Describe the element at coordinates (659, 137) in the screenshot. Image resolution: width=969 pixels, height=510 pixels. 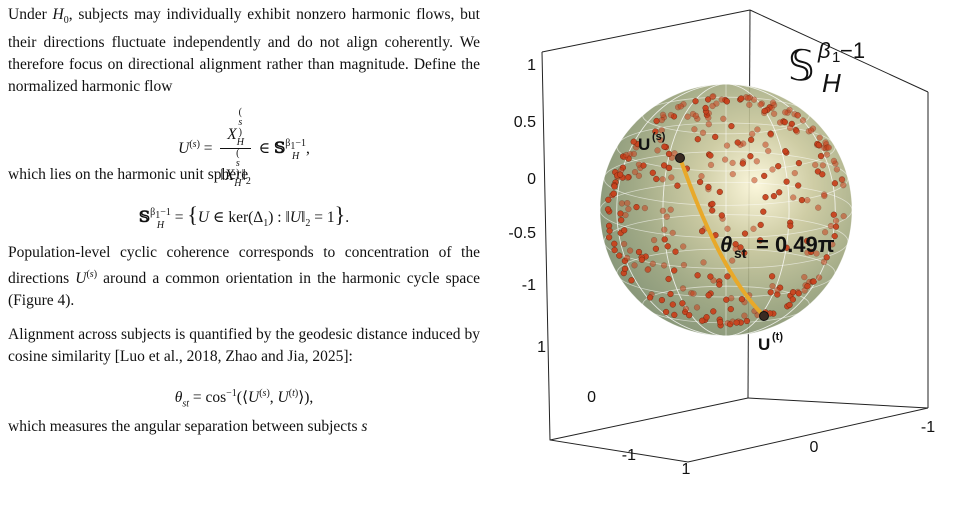
I see `svg-text: (s)` at that location.